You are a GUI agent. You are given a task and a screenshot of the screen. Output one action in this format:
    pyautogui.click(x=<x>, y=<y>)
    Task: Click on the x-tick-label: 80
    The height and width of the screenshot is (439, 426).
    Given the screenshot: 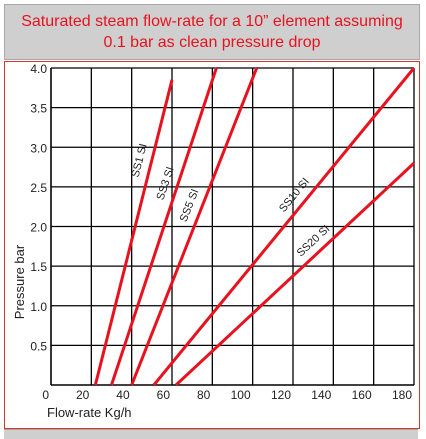 What is the action you would take?
    pyautogui.click(x=204, y=395)
    